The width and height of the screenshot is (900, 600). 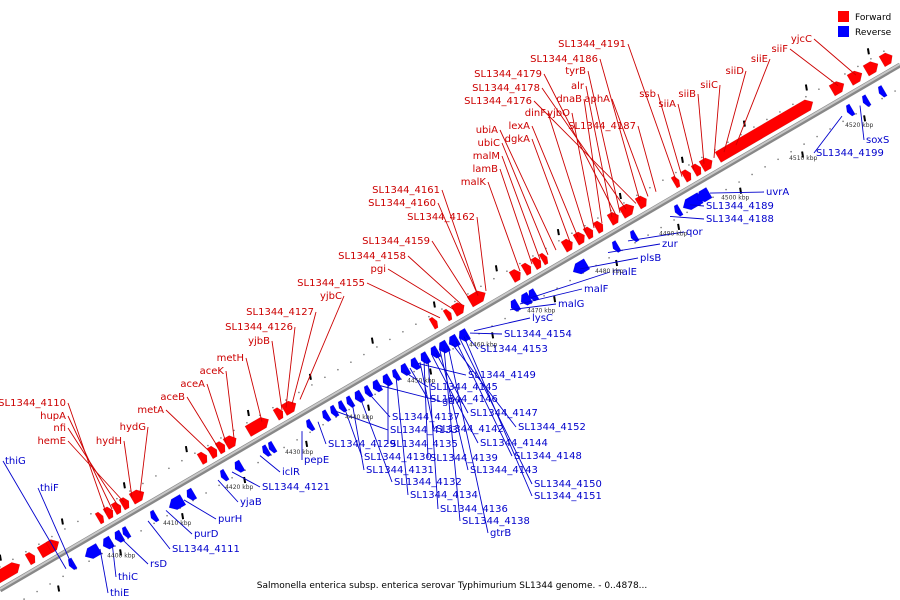 I want to click on gene-label: qor, so click(x=694, y=232).